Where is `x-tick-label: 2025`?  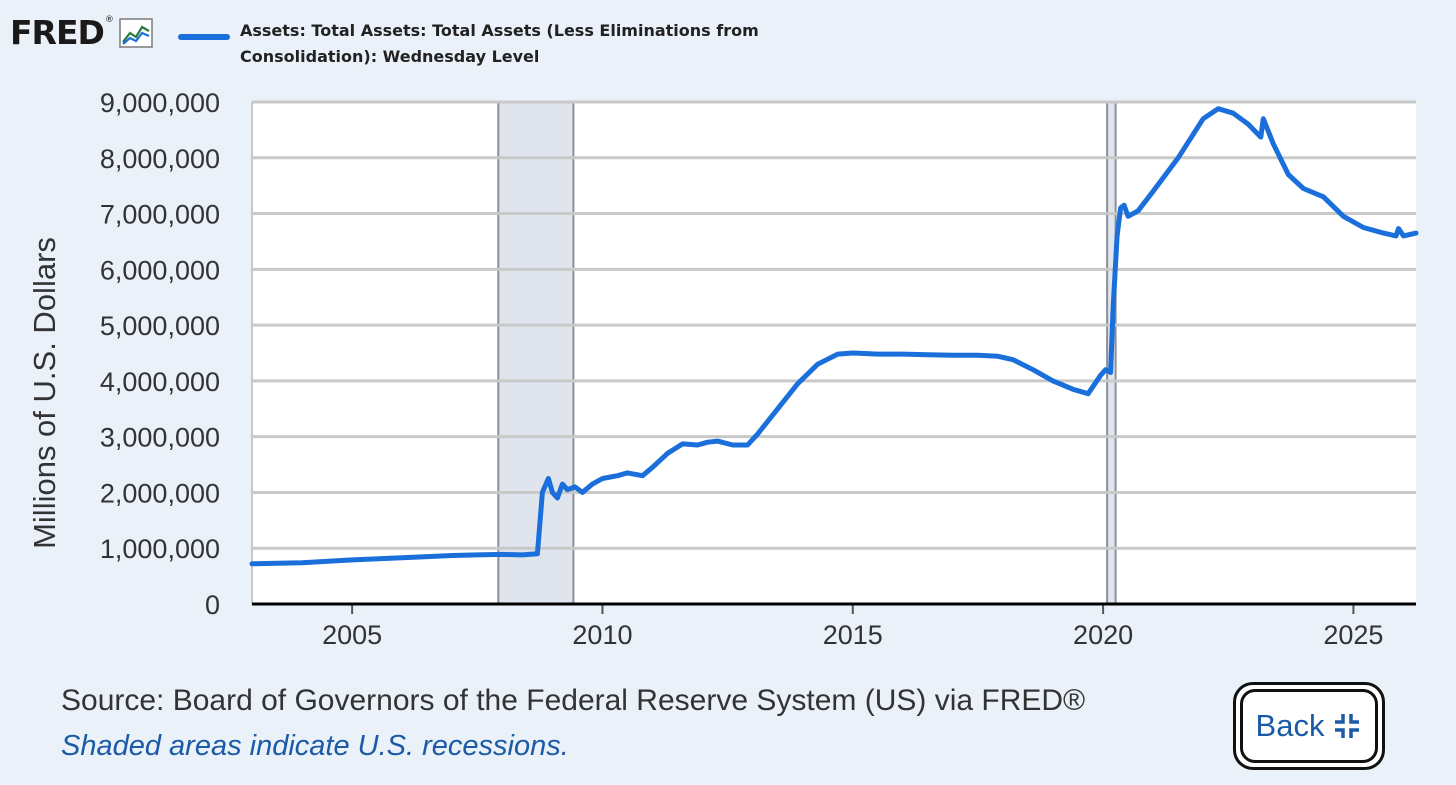
x-tick-label: 2025 is located at coordinates (1353, 635).